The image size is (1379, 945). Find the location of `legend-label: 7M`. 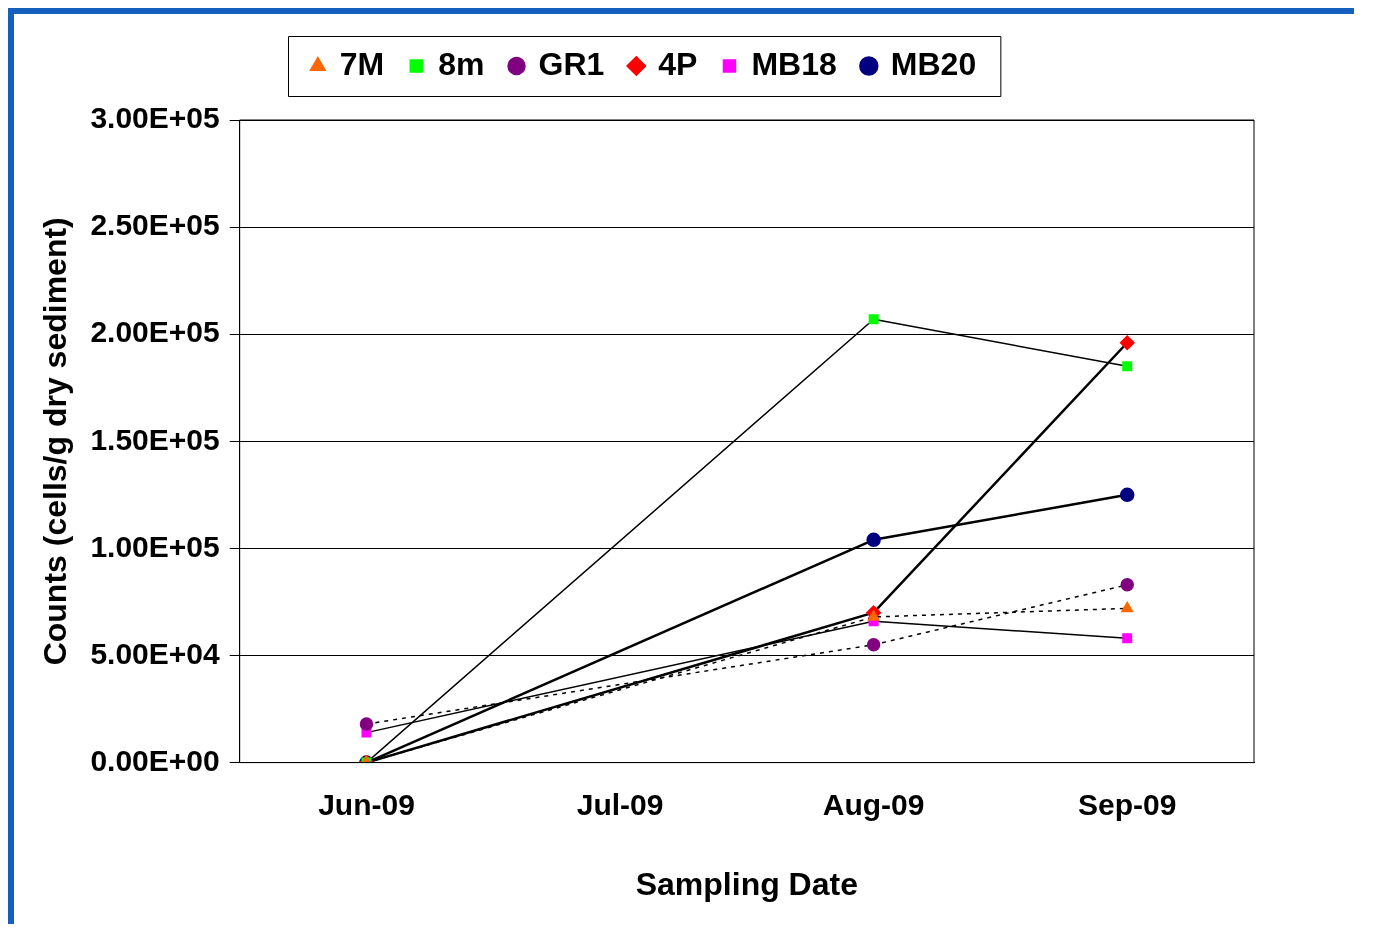

legend-label: 7M is located at coordinates (362, 63).